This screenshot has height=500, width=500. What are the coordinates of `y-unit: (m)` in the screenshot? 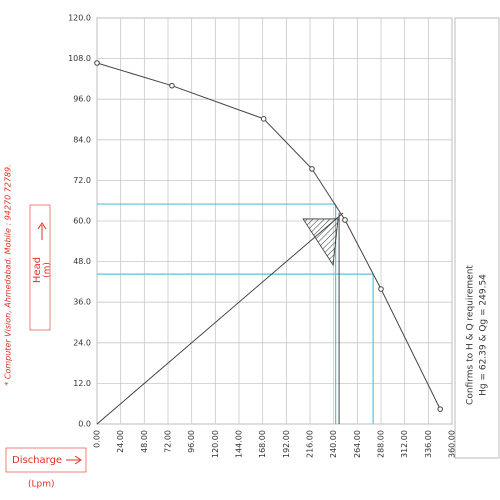 It's located at (48, 270).